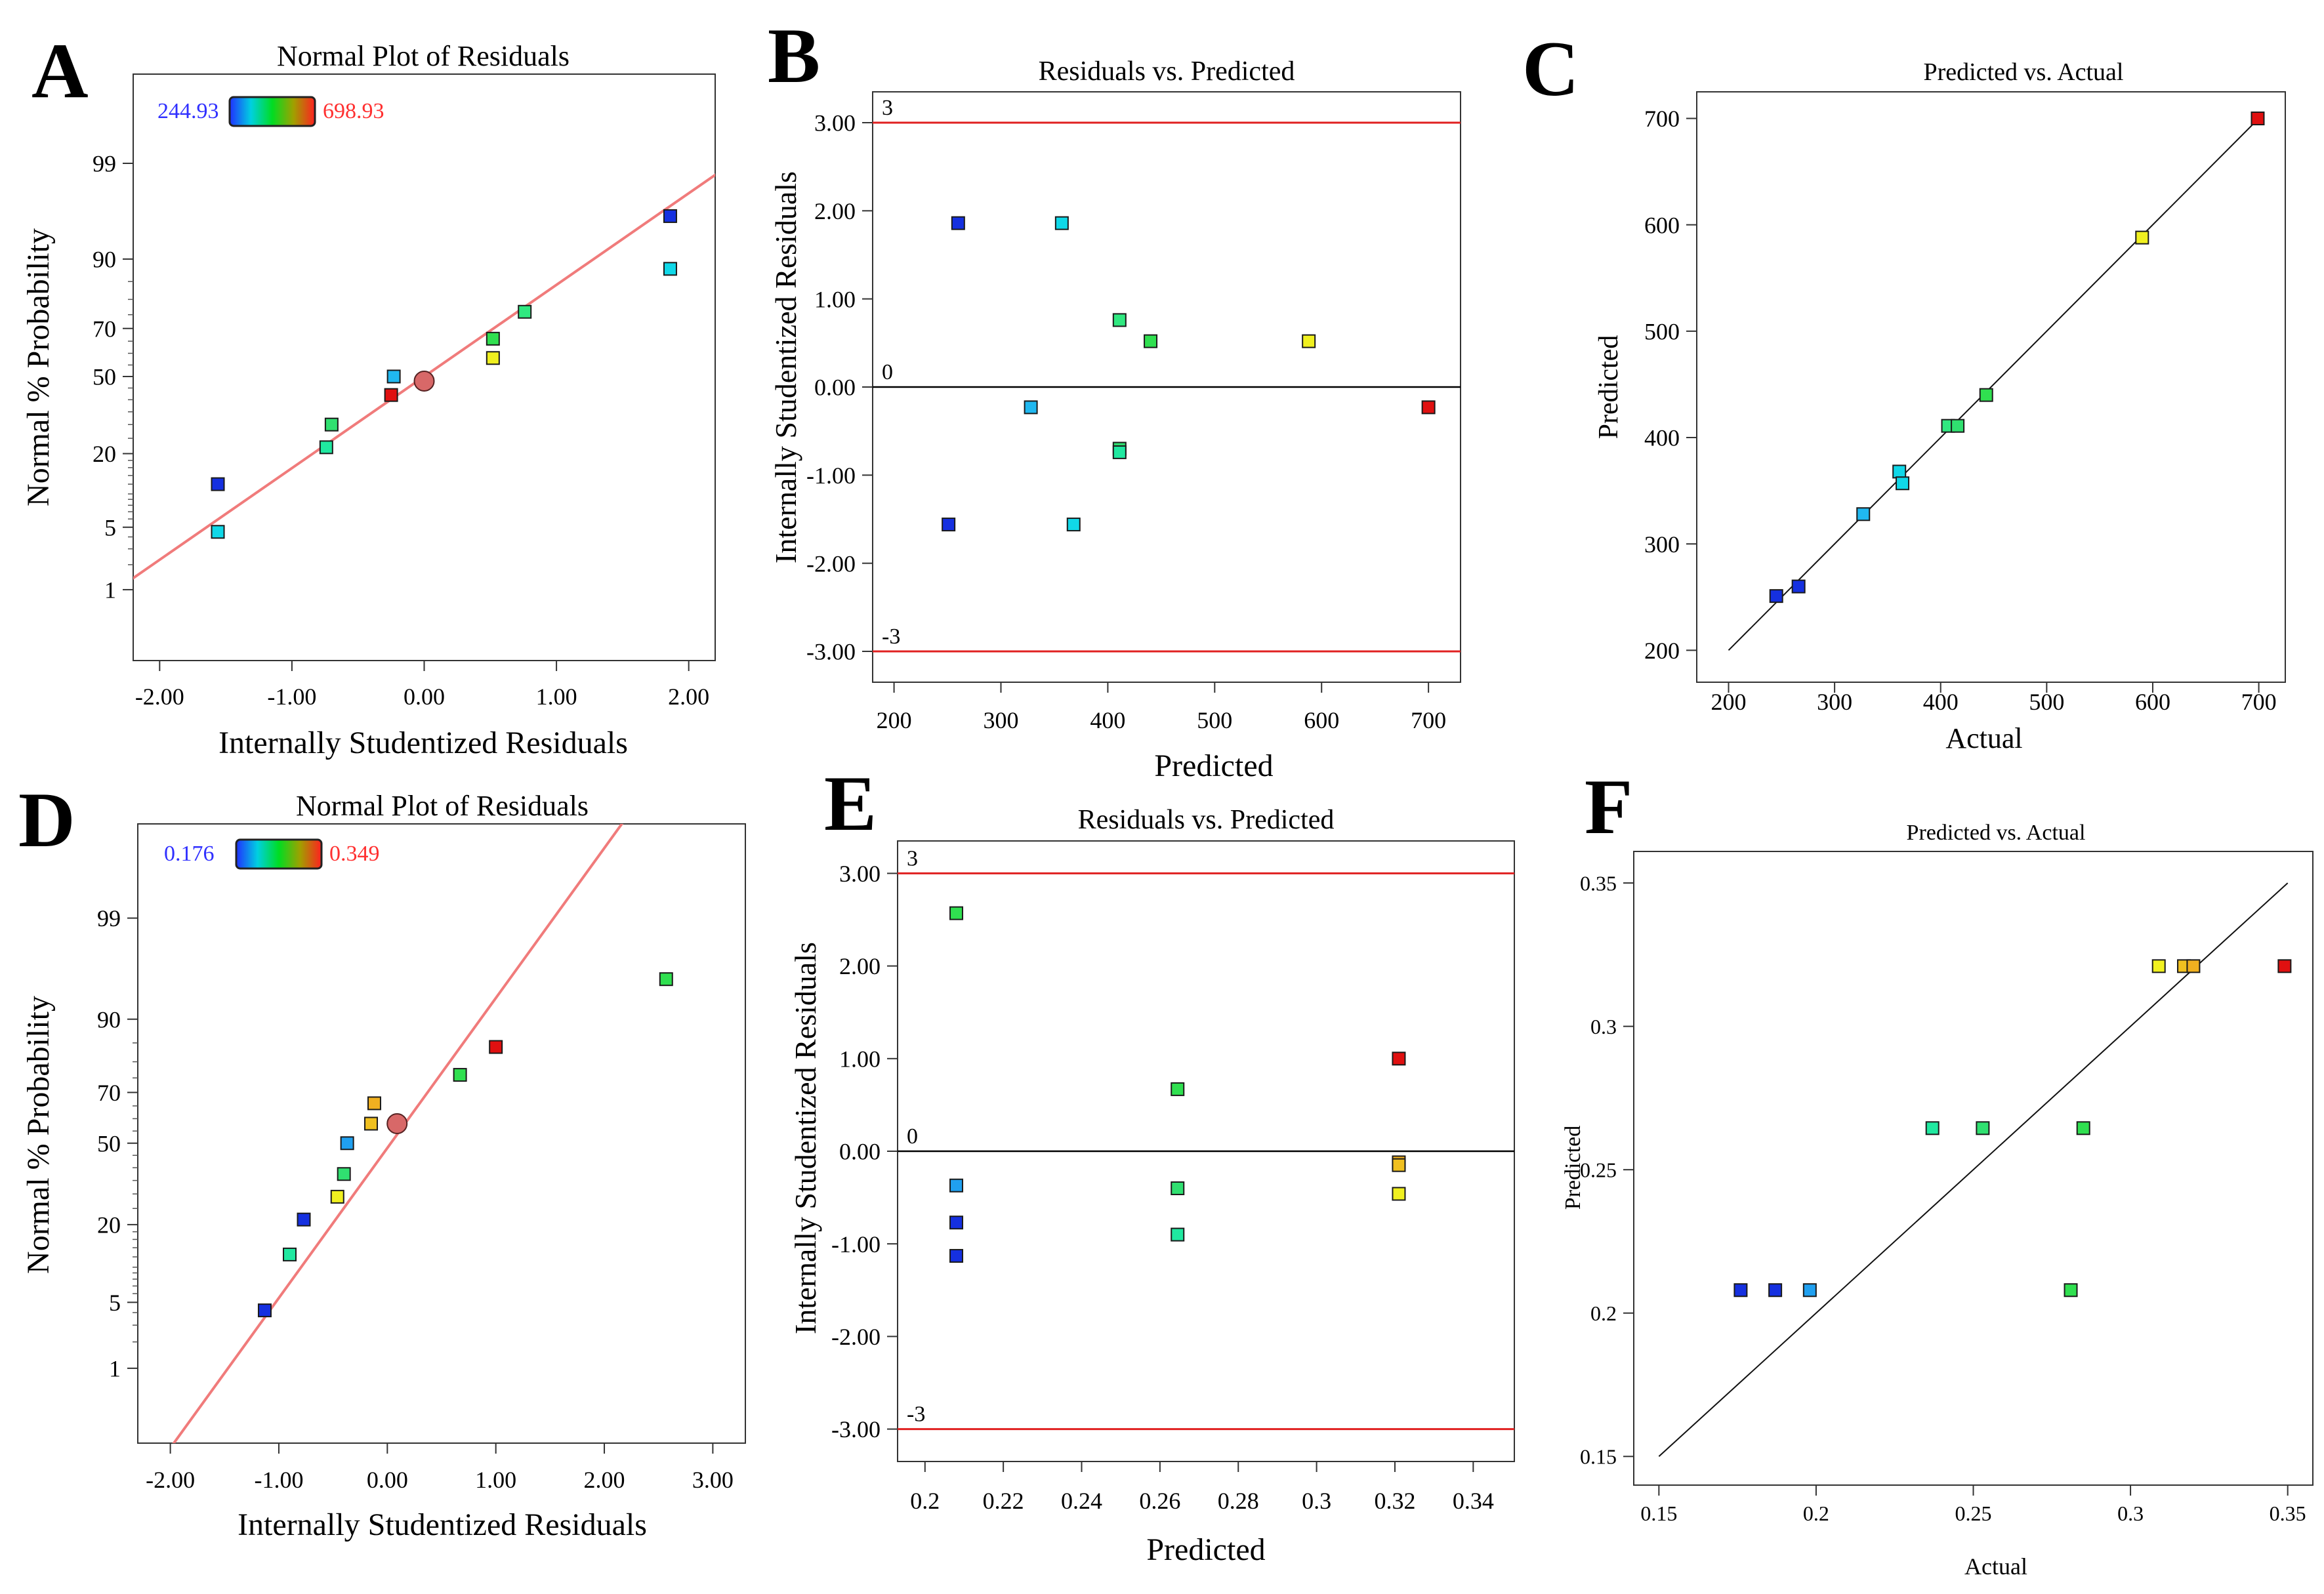 Image resolution: width=2324 pixels, height=1594 pixels. I want to click on panel-letter: D, so click(46, 819).